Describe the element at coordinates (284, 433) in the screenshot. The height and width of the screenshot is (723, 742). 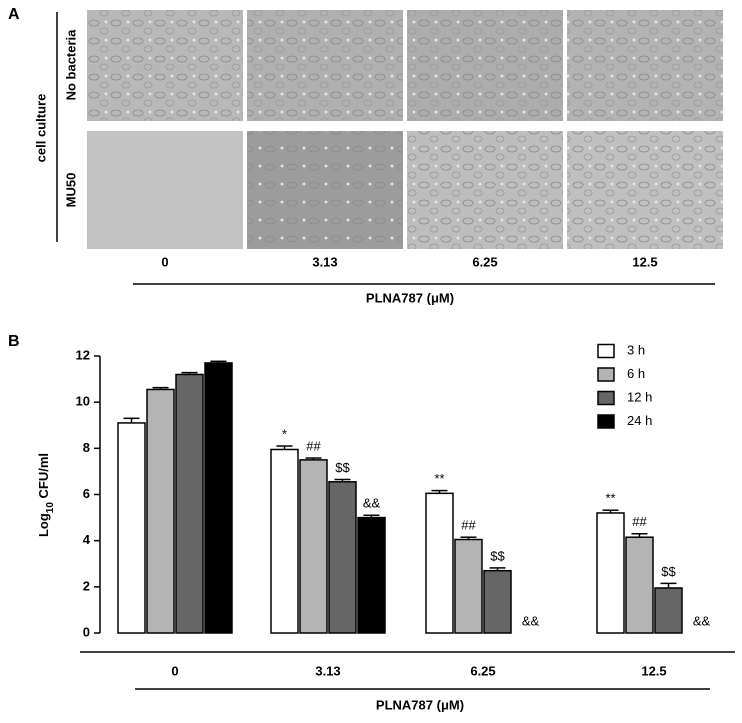
I see `significance-marker: *` at that location.